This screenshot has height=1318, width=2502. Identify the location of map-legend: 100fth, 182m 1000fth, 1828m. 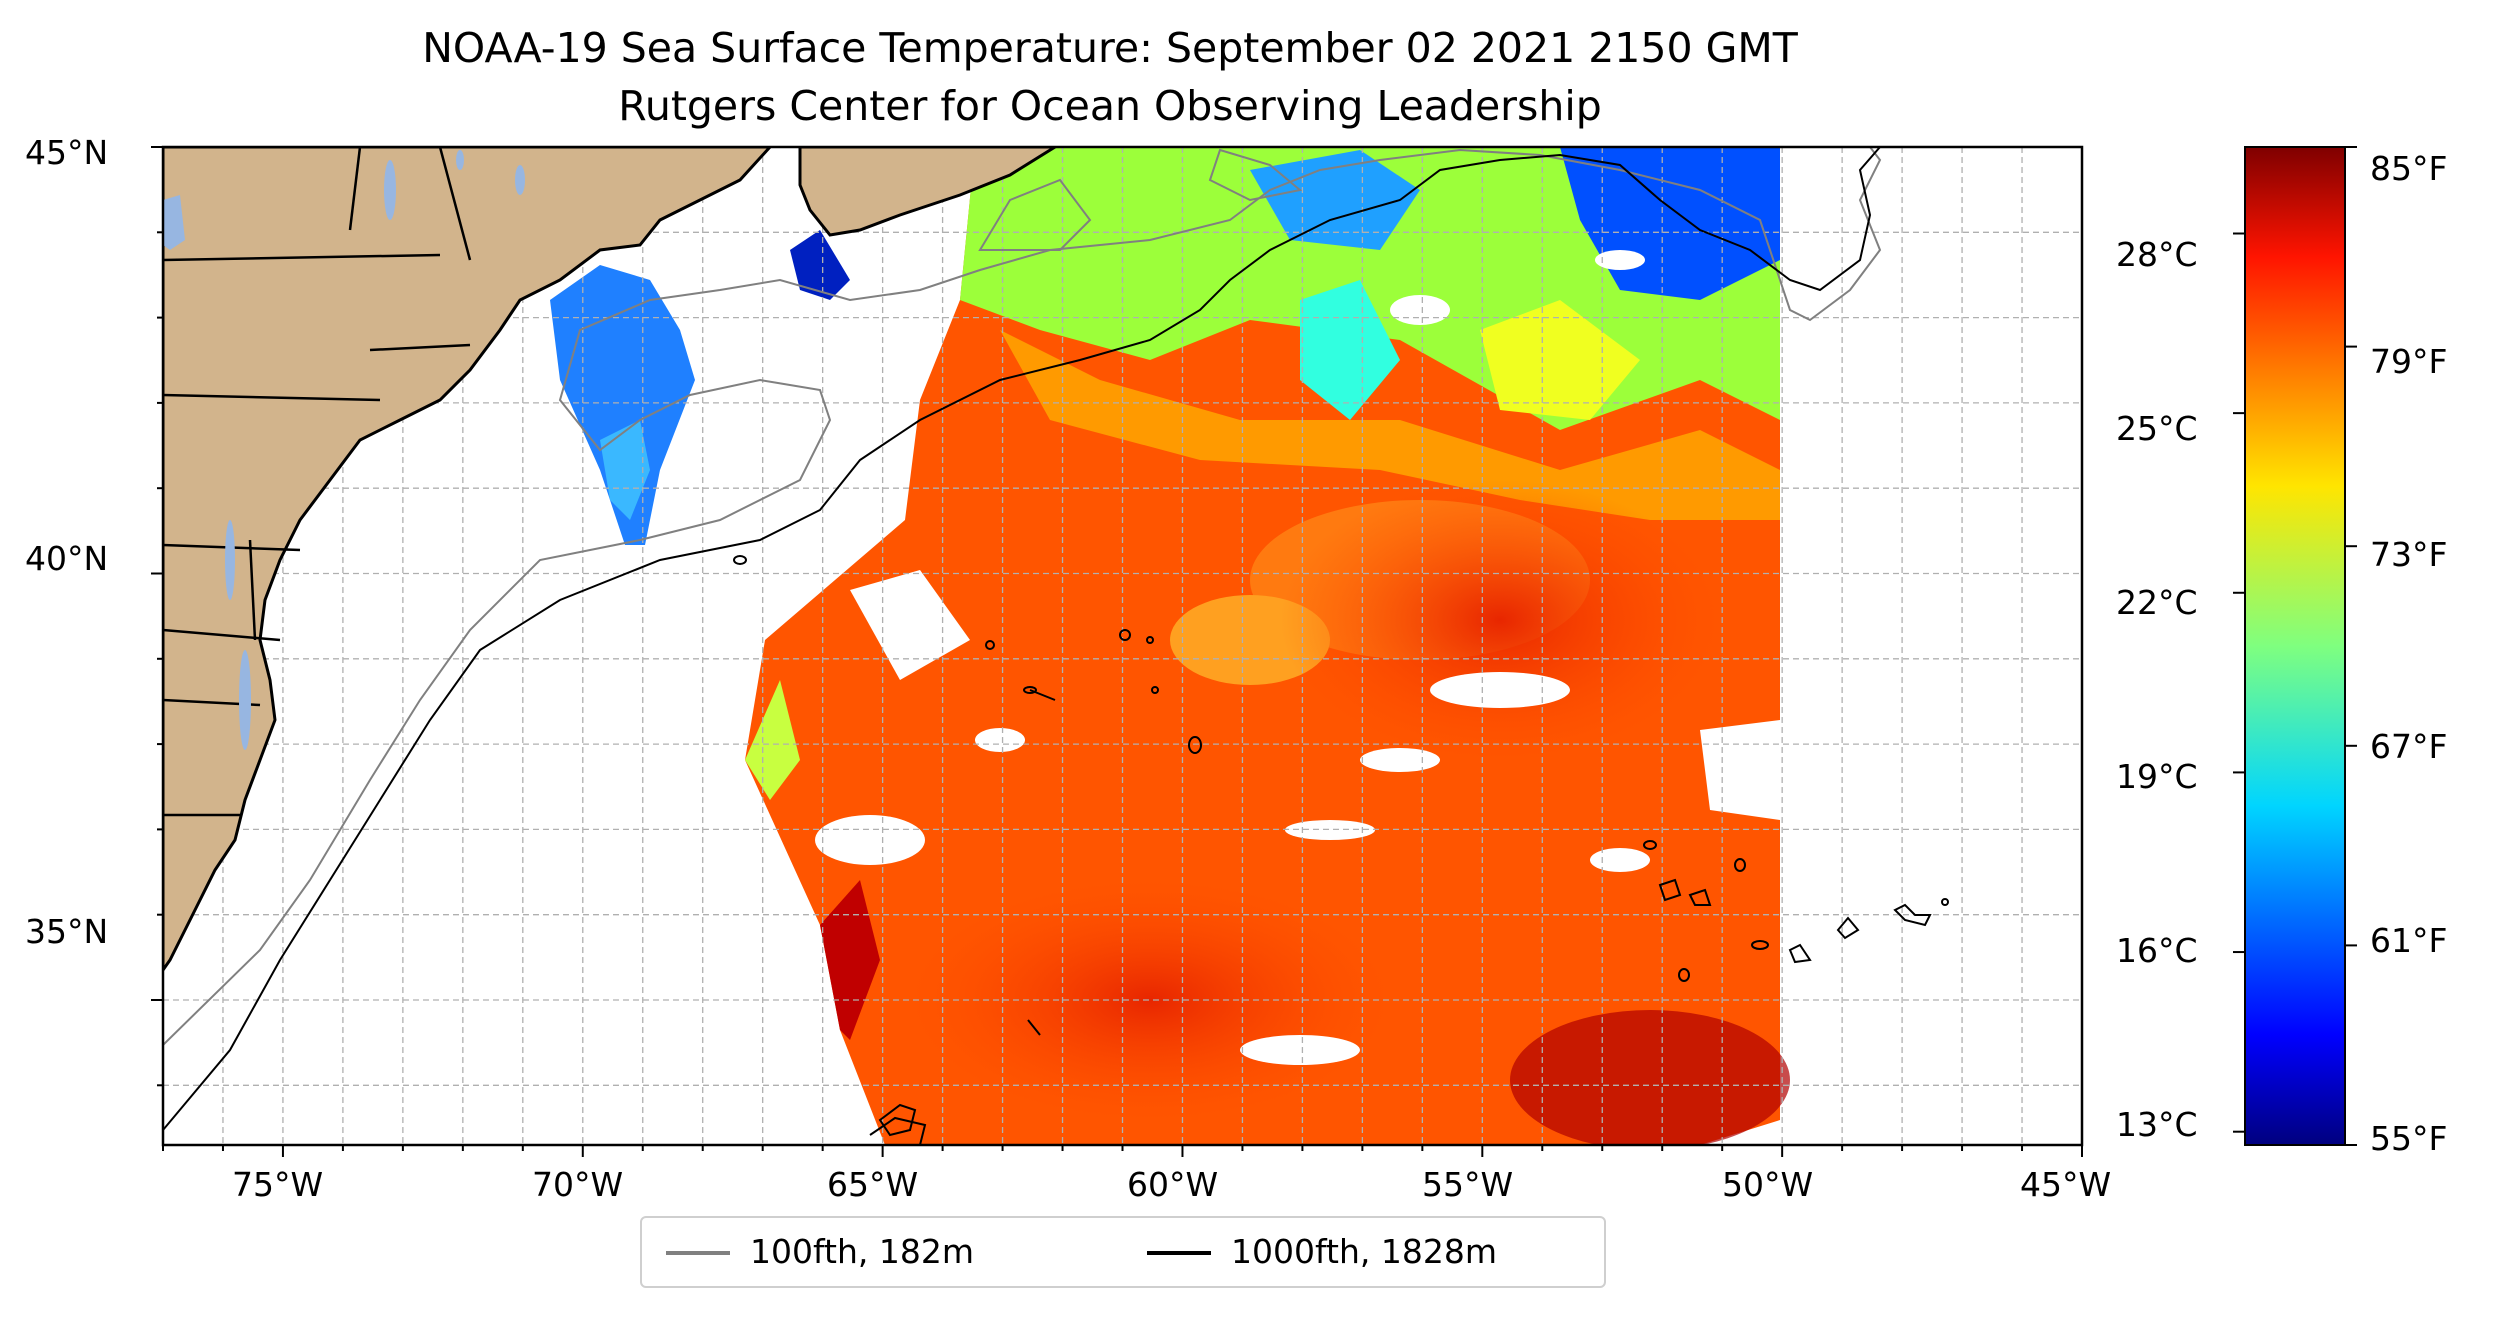
(1123, 1252).